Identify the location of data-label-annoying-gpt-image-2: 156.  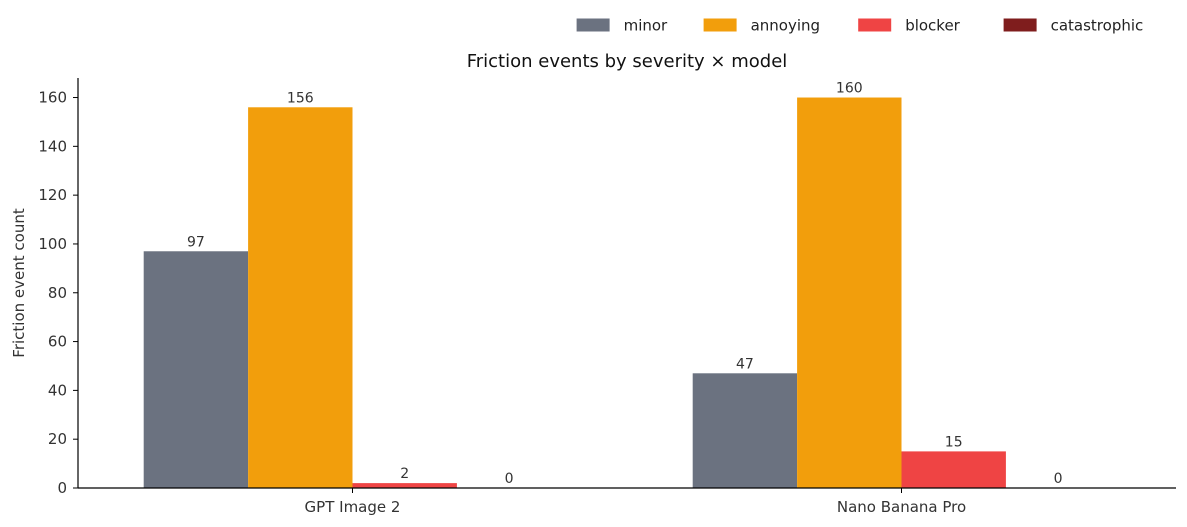
(300, 98).